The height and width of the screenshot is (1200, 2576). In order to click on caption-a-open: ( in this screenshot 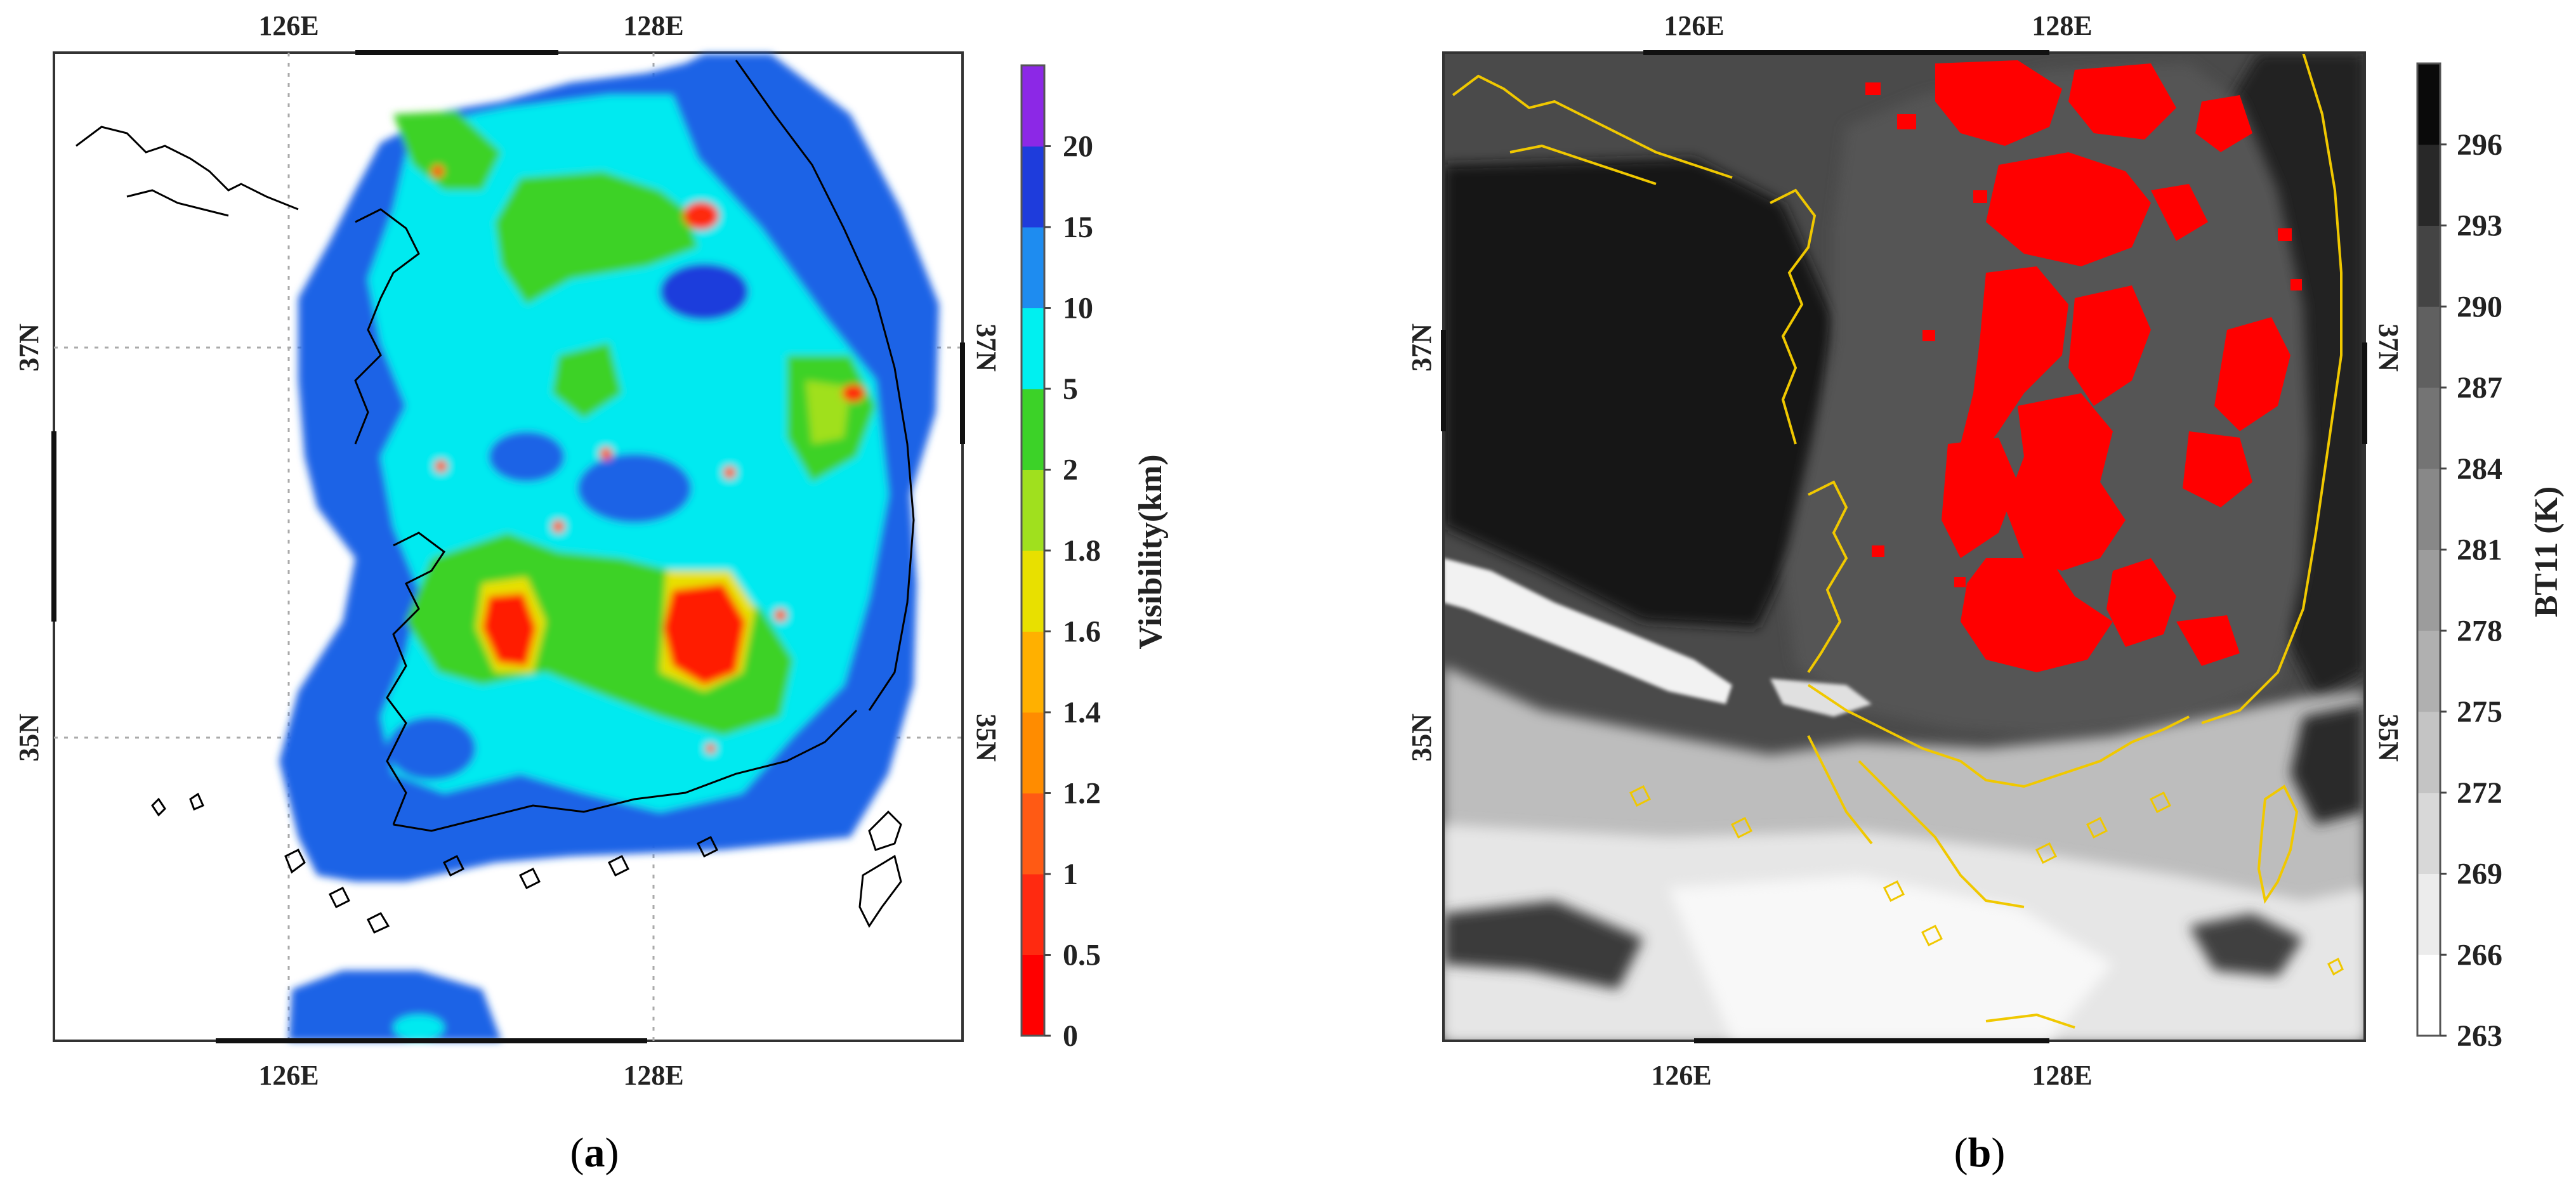, I will do `click(577, 1153)`.